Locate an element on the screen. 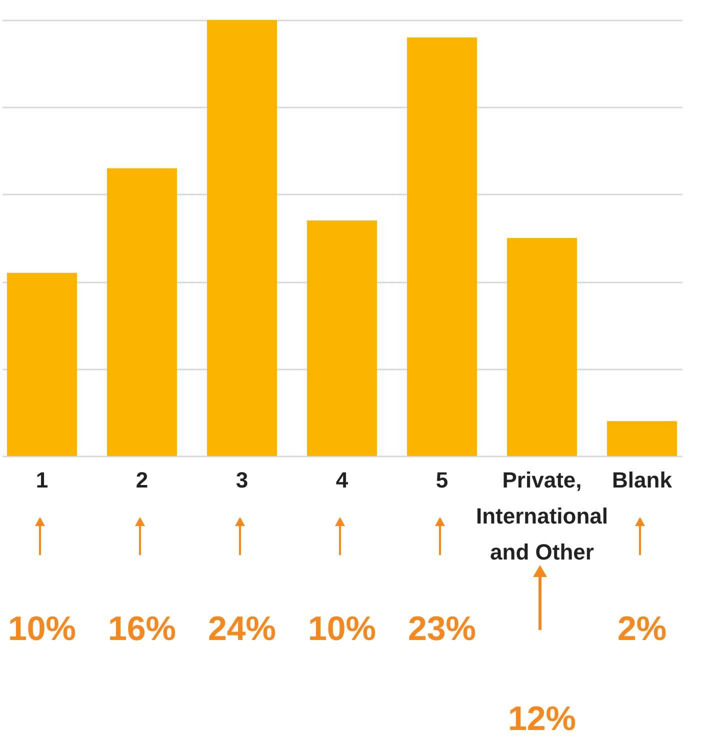 This screenshot has height=751, width=725. x-tick-label: Private, International and Other is located at coordinates (542, 516).